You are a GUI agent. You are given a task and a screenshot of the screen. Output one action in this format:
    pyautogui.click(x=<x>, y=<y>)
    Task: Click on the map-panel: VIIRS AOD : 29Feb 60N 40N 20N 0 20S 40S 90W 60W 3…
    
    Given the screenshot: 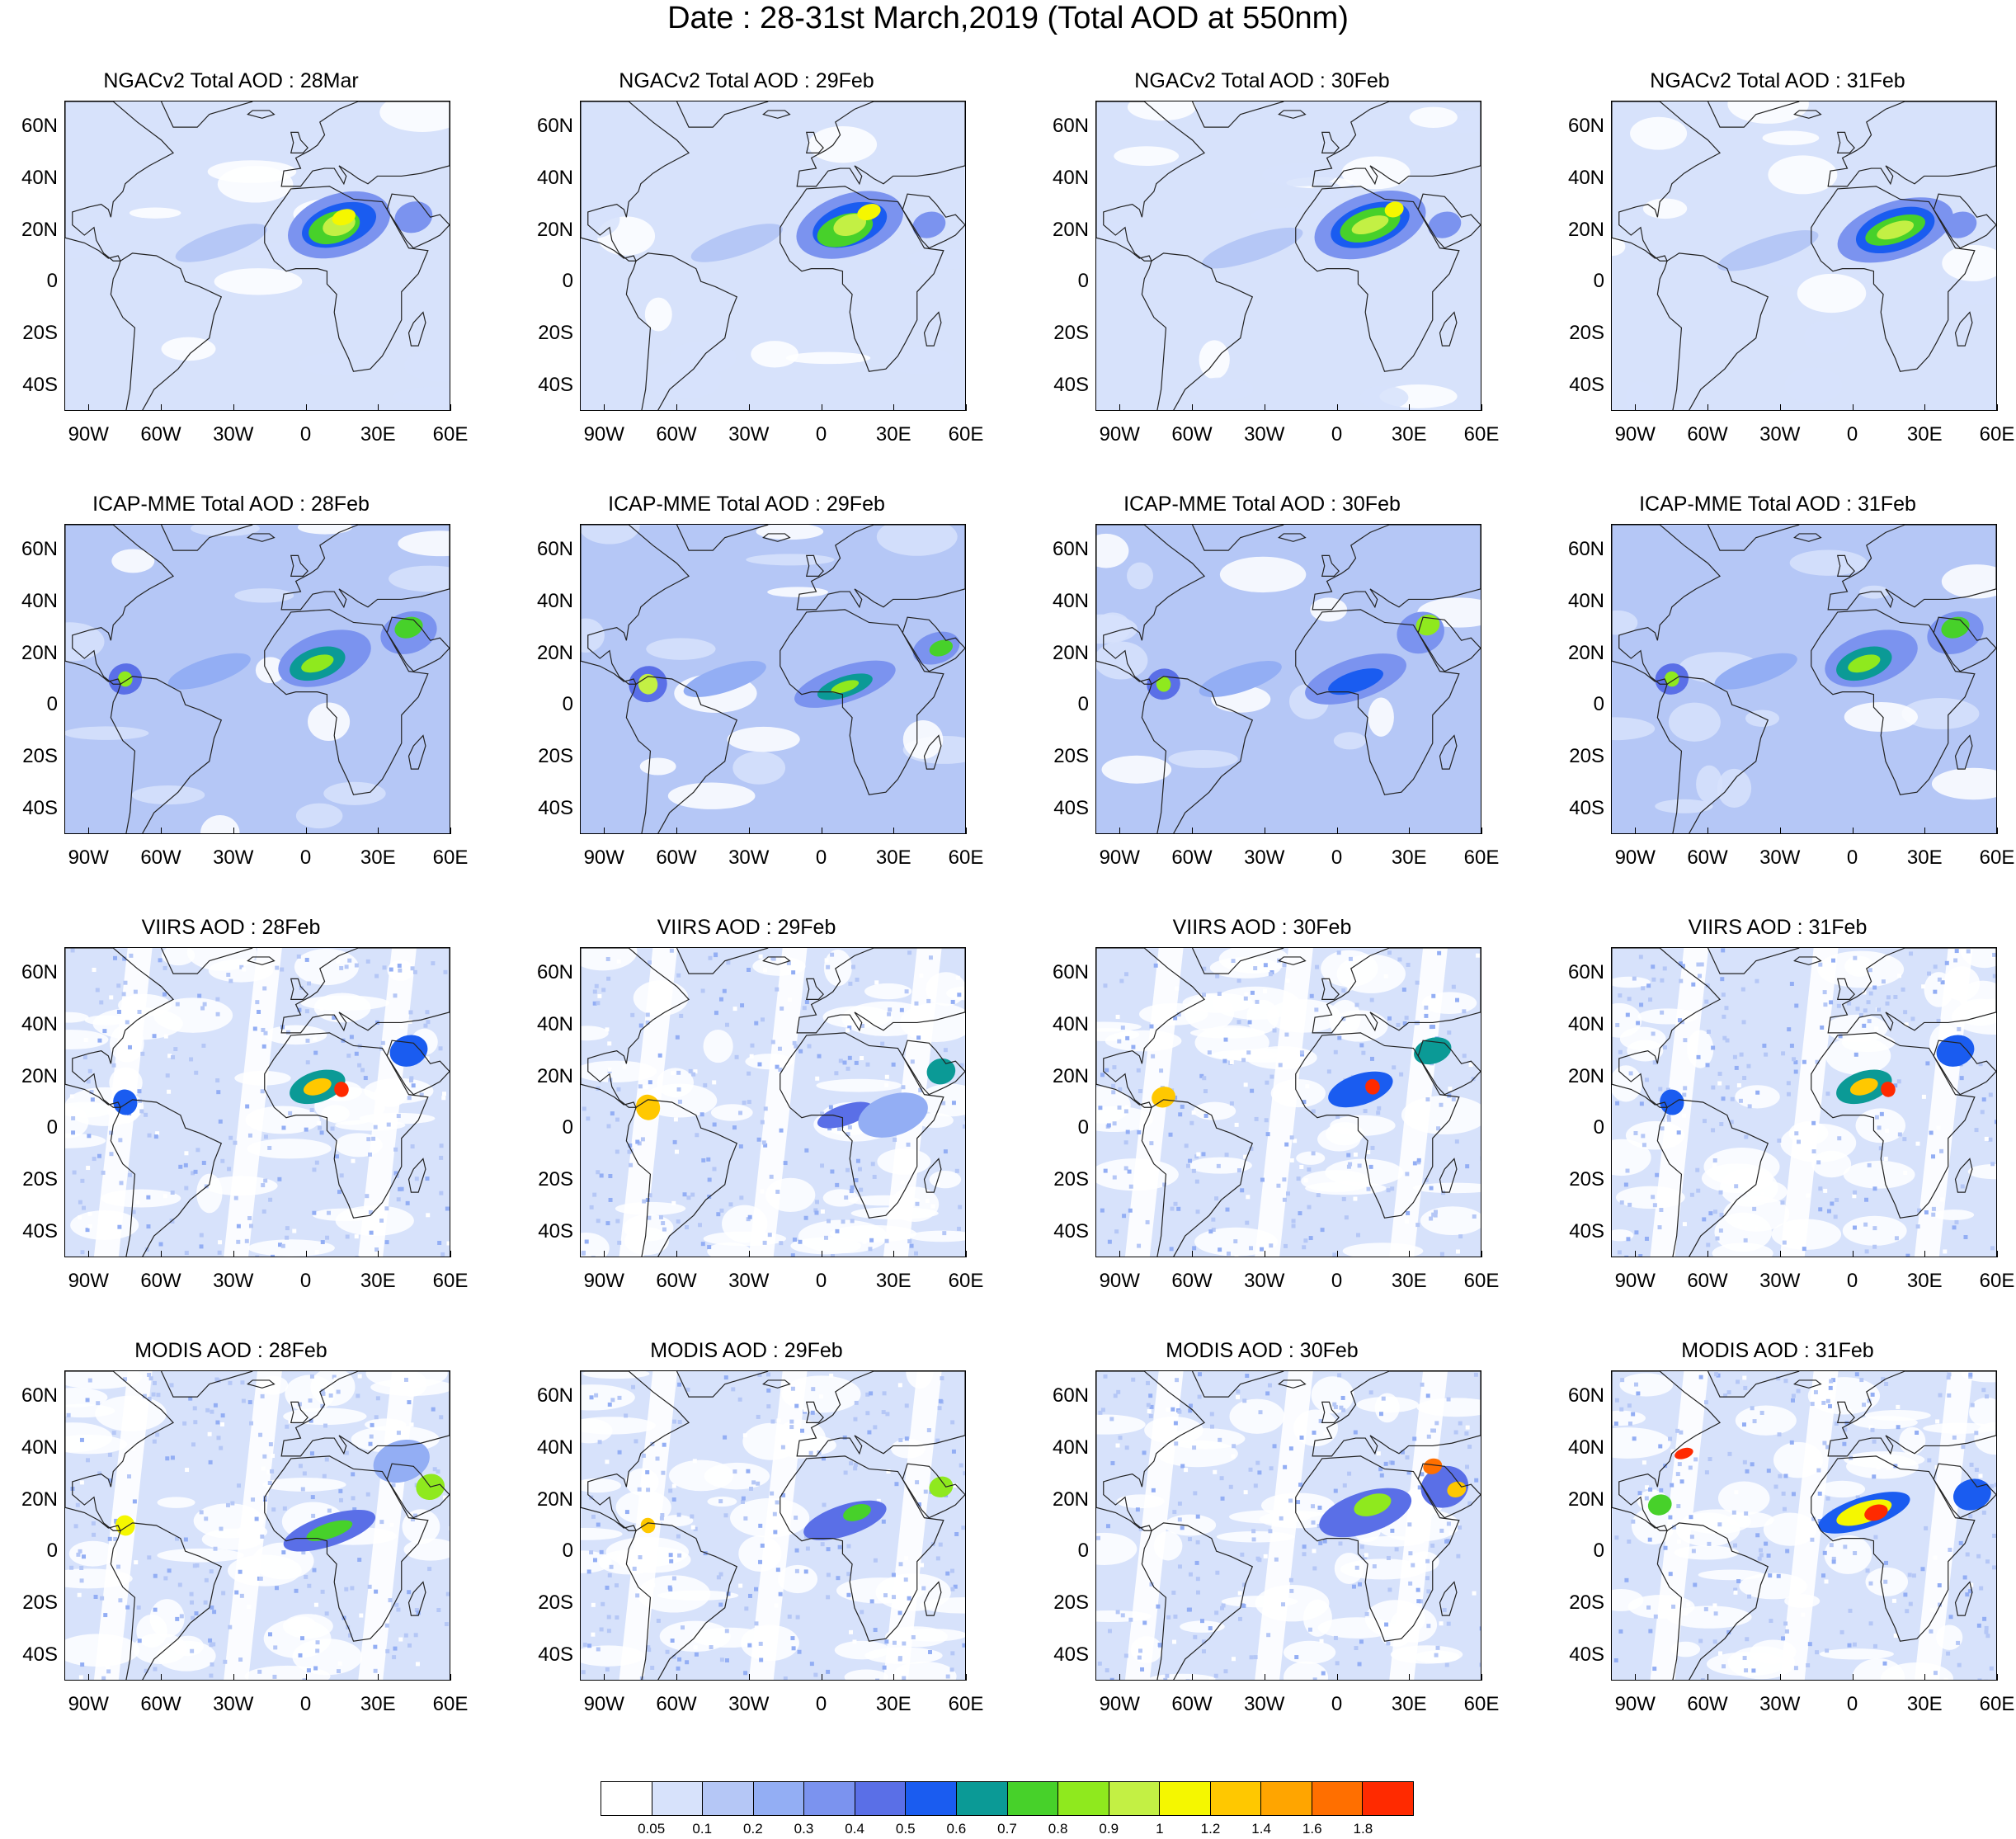 What is the action you would take?
    pyautogui.click(x=749, y=1116)
    